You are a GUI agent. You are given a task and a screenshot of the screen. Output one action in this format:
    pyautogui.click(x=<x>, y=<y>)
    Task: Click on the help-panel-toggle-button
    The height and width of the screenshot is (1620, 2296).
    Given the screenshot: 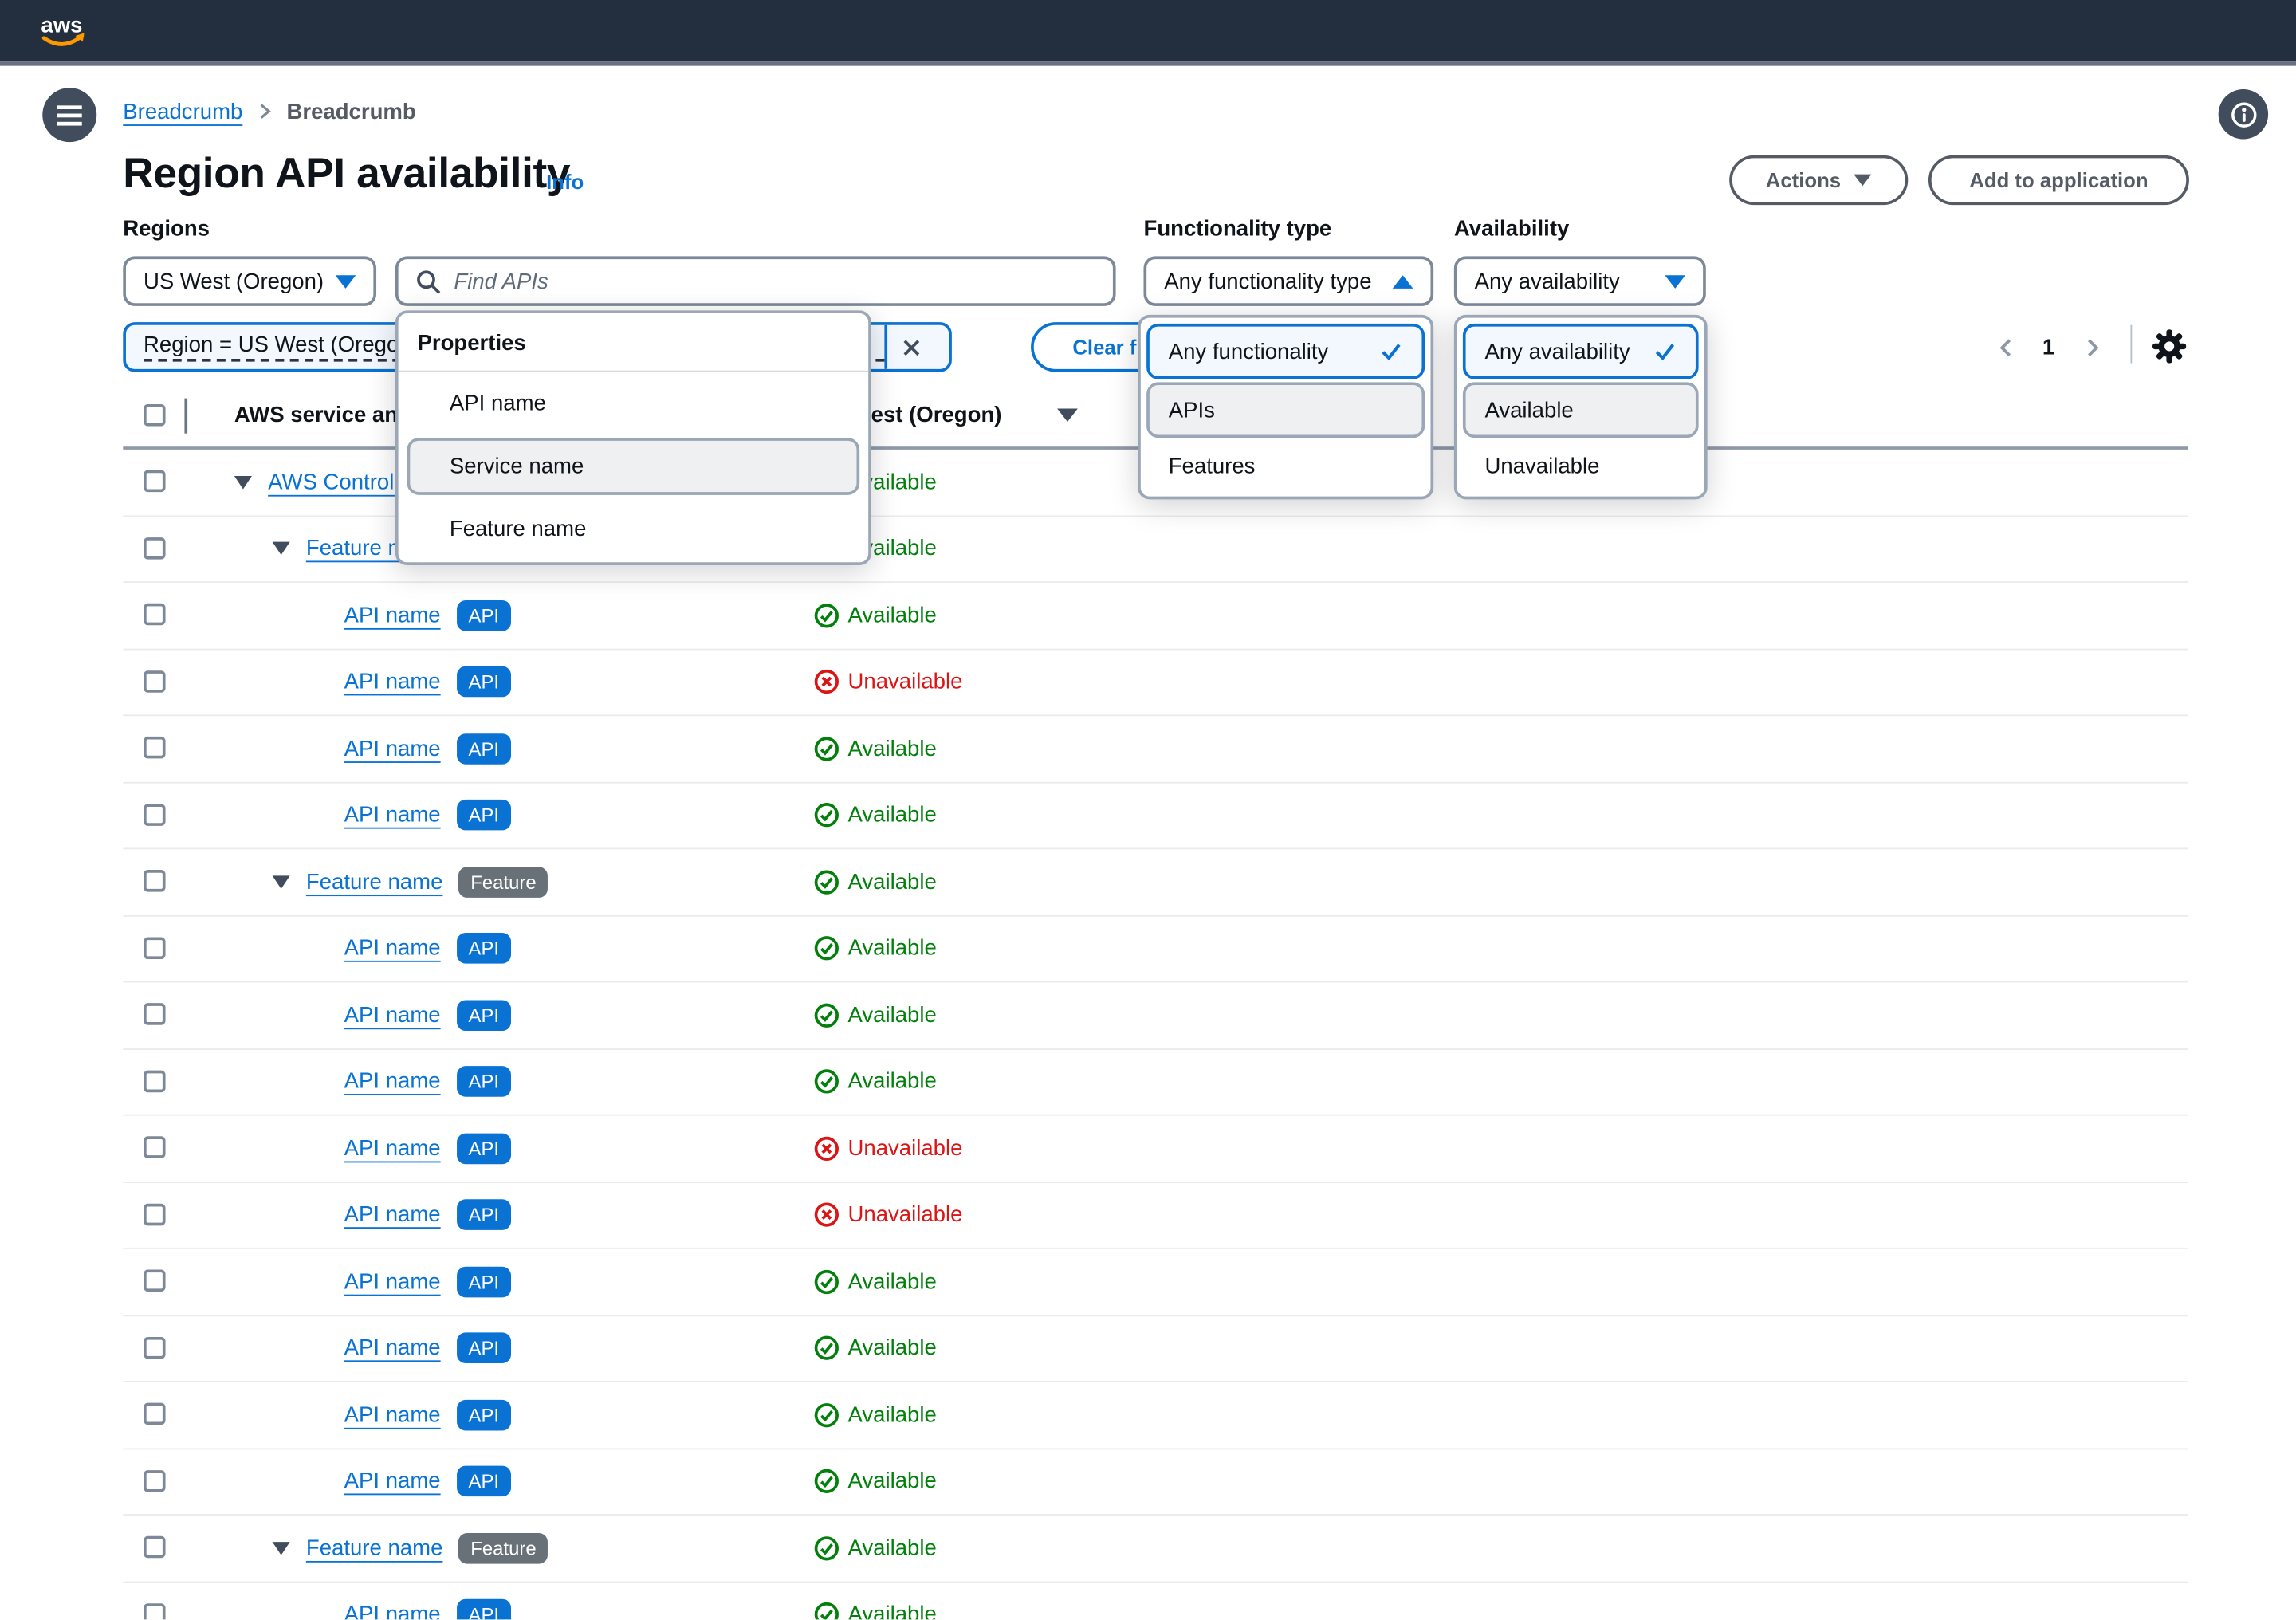 What is the action you would take?
    pyautogui.click(x=2243, y=115)
    